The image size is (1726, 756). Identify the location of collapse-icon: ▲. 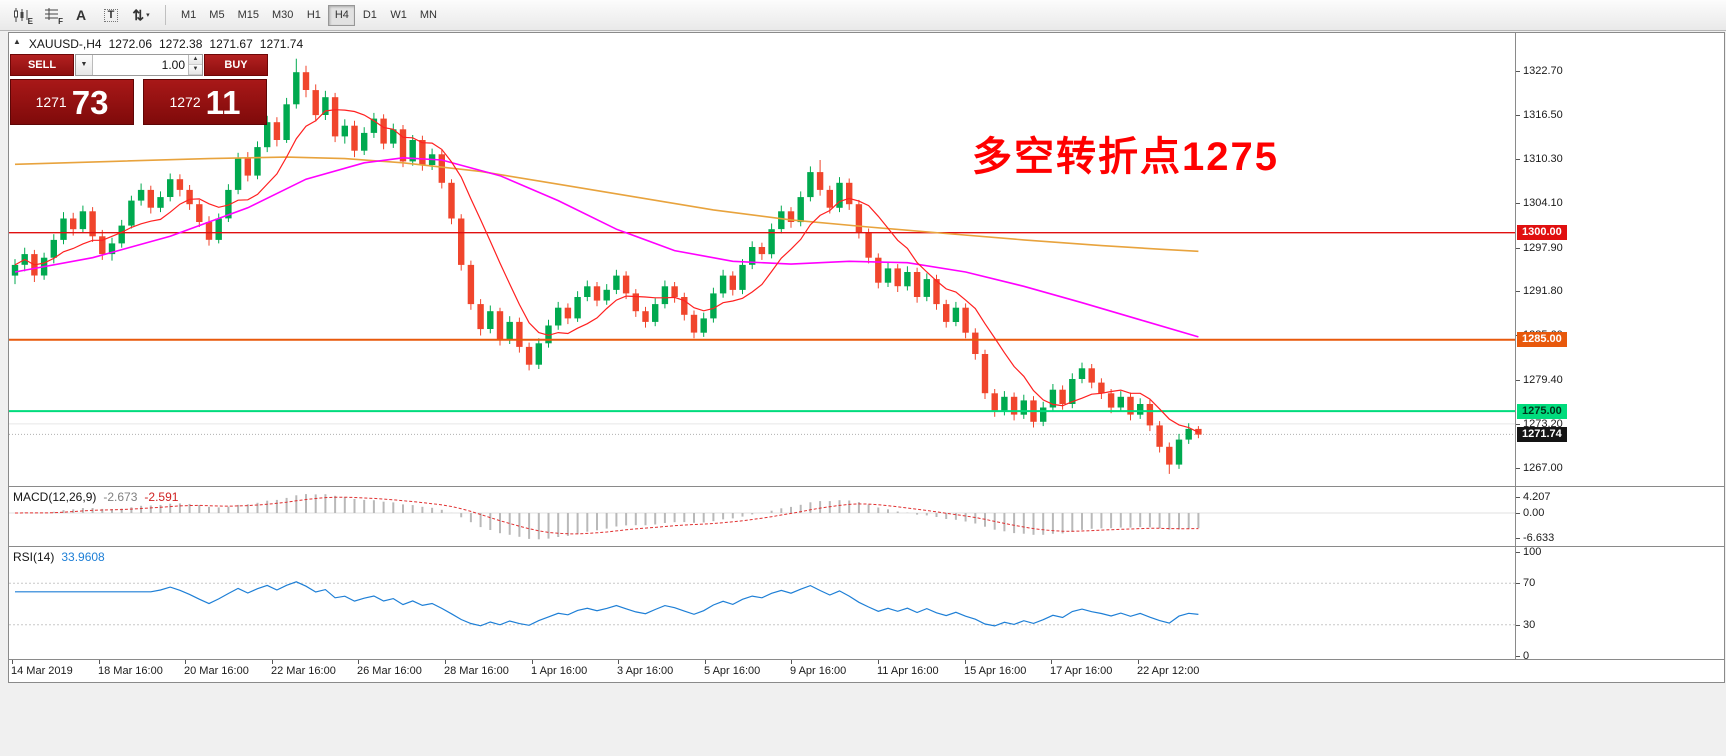
(17, 41).